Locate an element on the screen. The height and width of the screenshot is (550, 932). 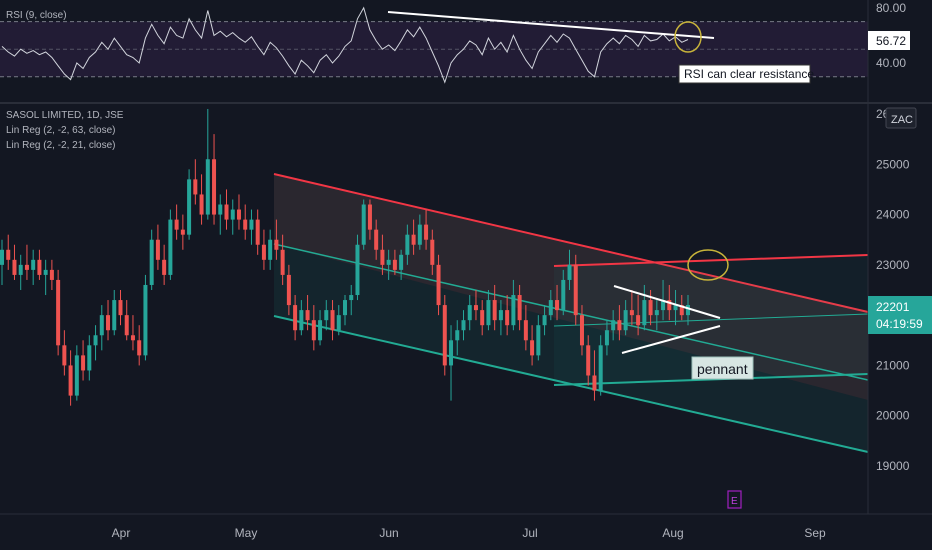
short-channel-upper is located at coordinates (711, 260).